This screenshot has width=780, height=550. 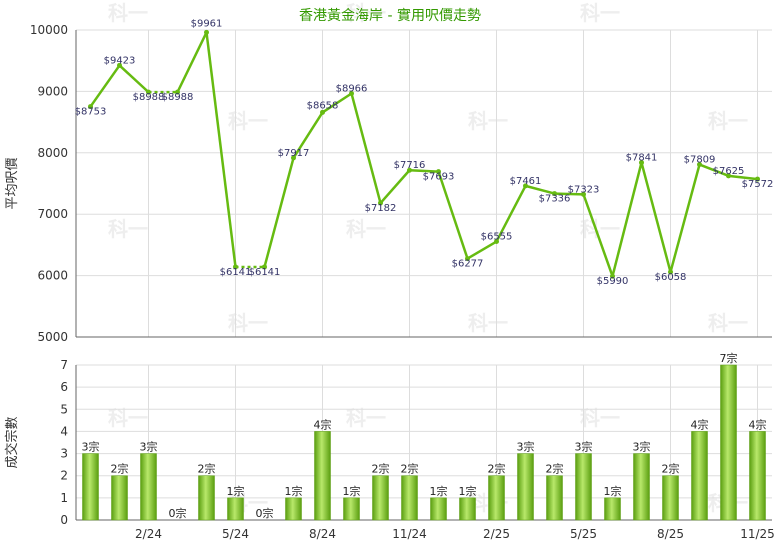 What do you see at coordinates (757, 534) in the screenshot?
I see `x-tick-label: 11/25` at bounding box center [757, 534].